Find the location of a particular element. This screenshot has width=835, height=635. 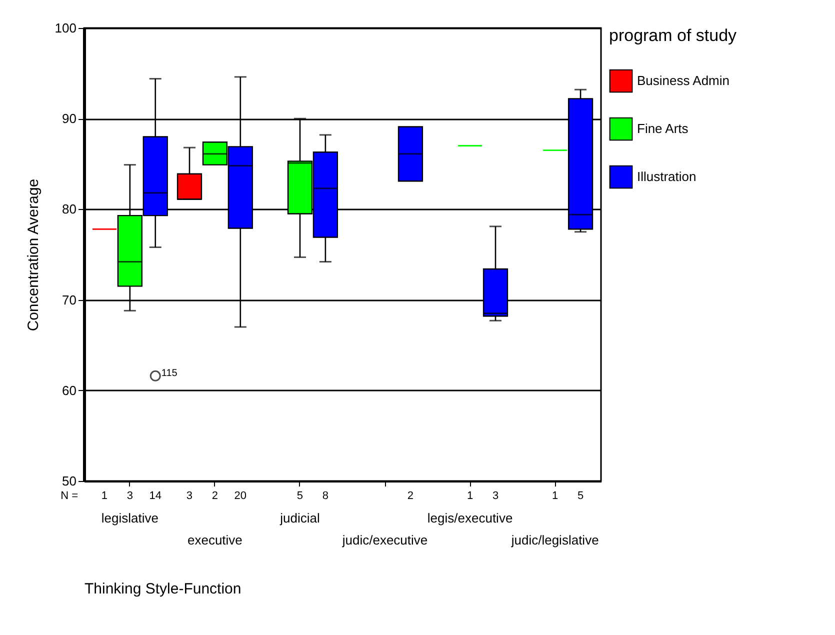

y-tick-label: 80 is located at coordinates (69, 209).